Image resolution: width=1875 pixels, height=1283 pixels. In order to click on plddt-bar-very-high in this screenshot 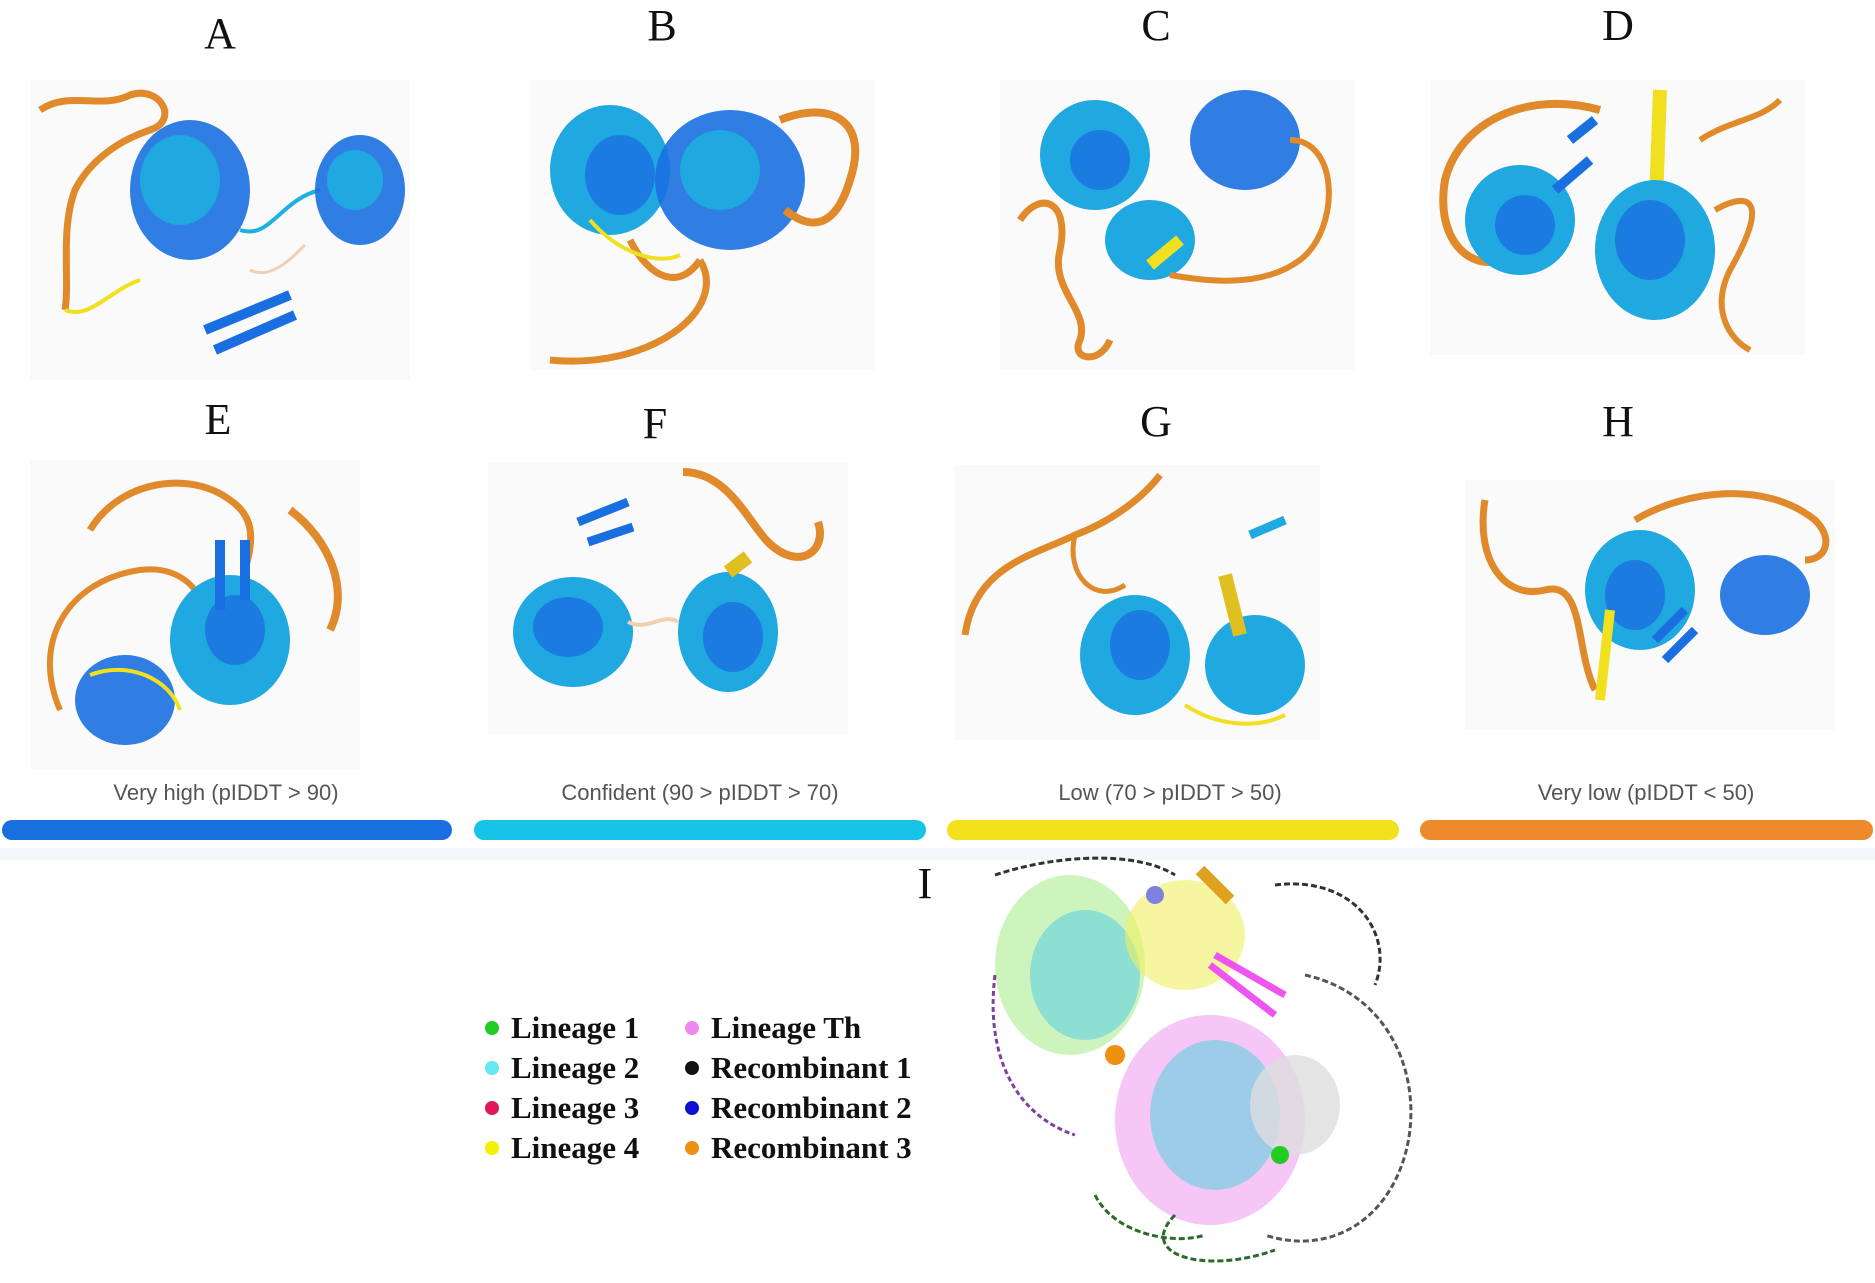, I will do `click(227, 830)`.